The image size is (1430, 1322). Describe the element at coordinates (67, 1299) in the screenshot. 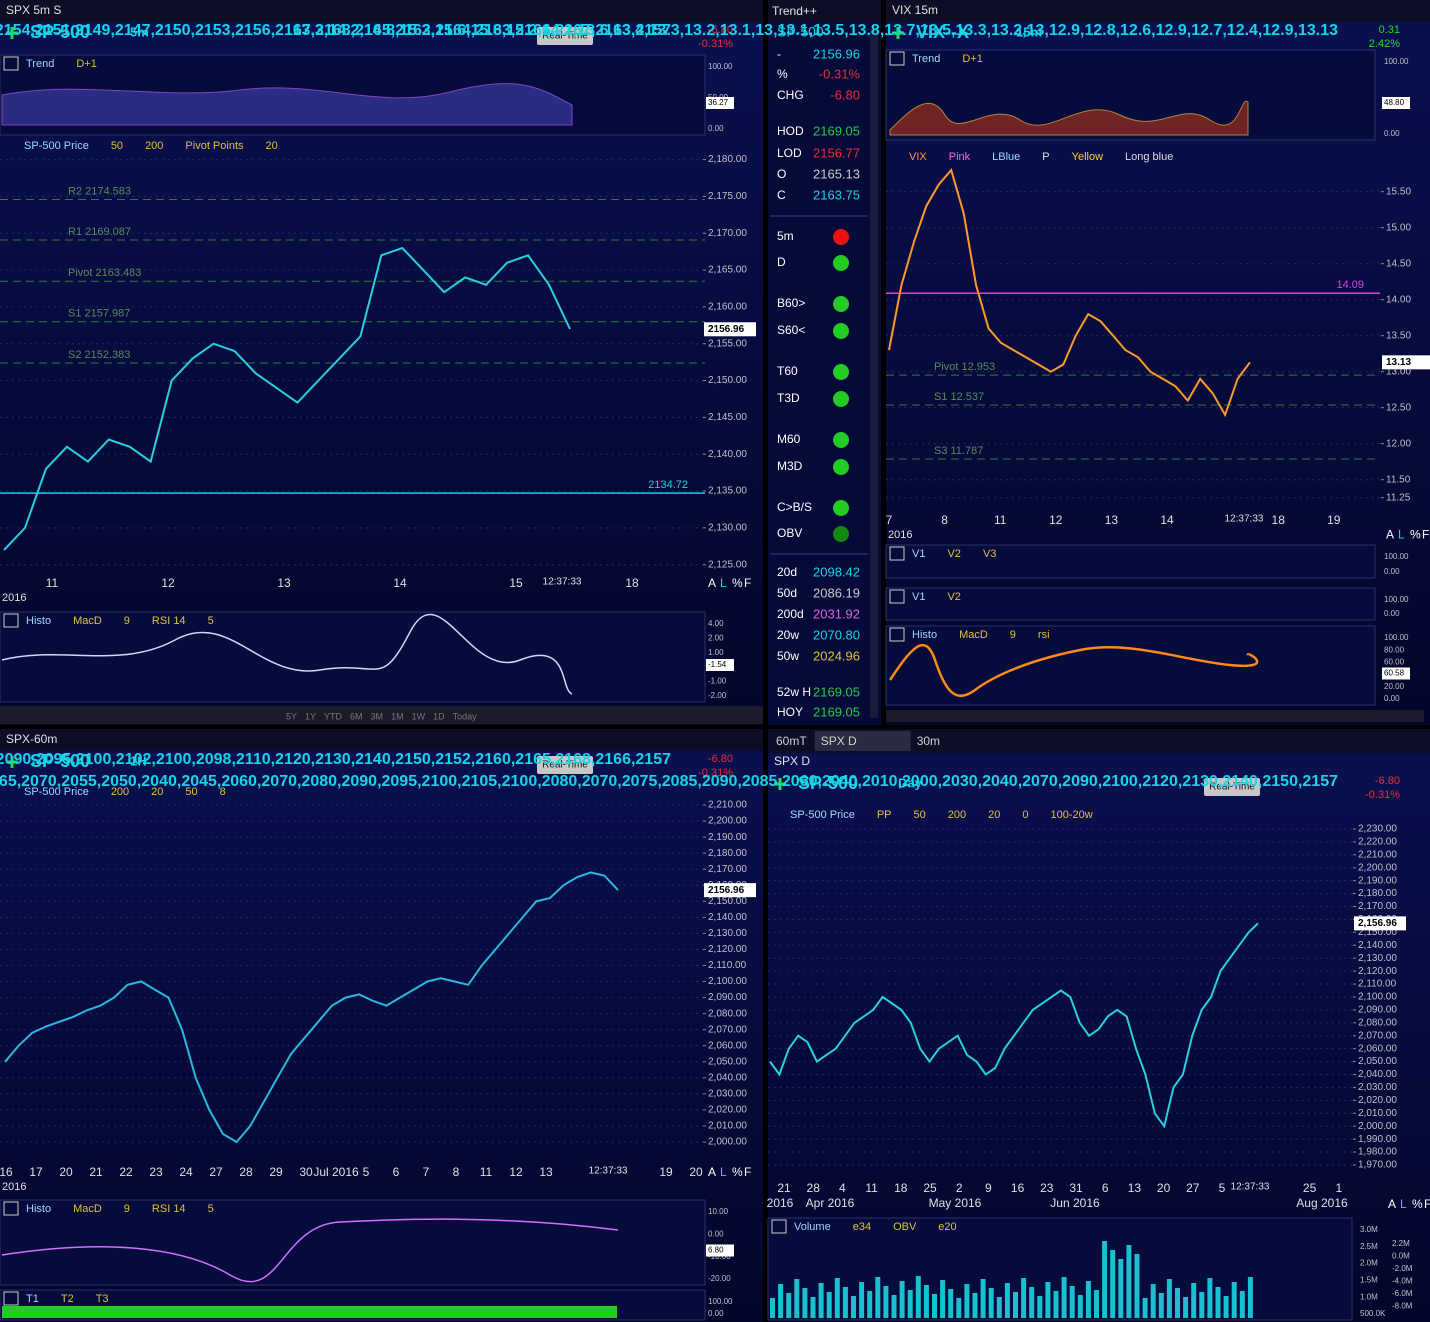

I see `legend-item: T2` at that location.